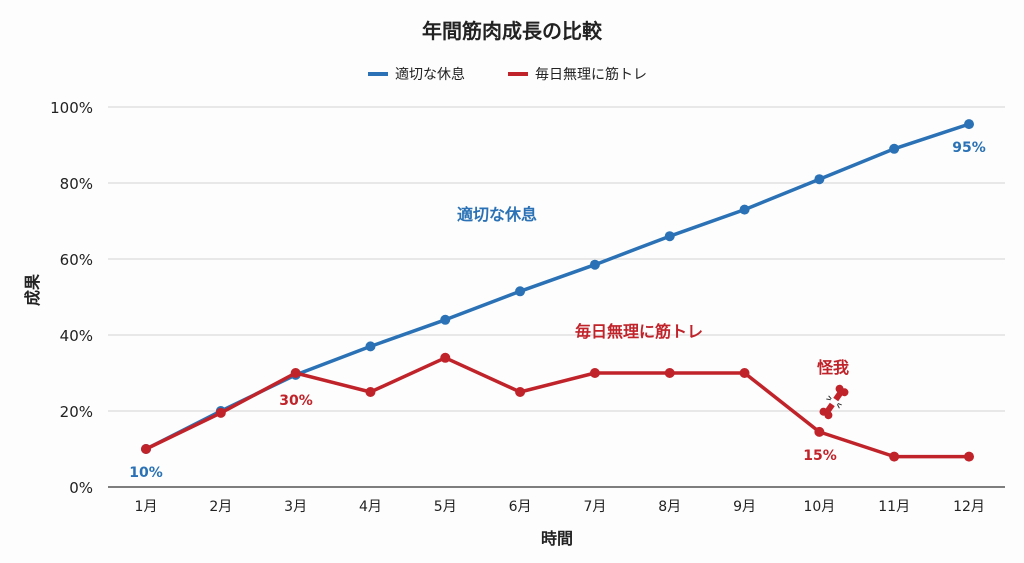 The image size is (1024, 563). What do you see at coordinates (594, 507) in the screenshot?
I see `x-tick-label: 7月` at bounding box center [594, 507].